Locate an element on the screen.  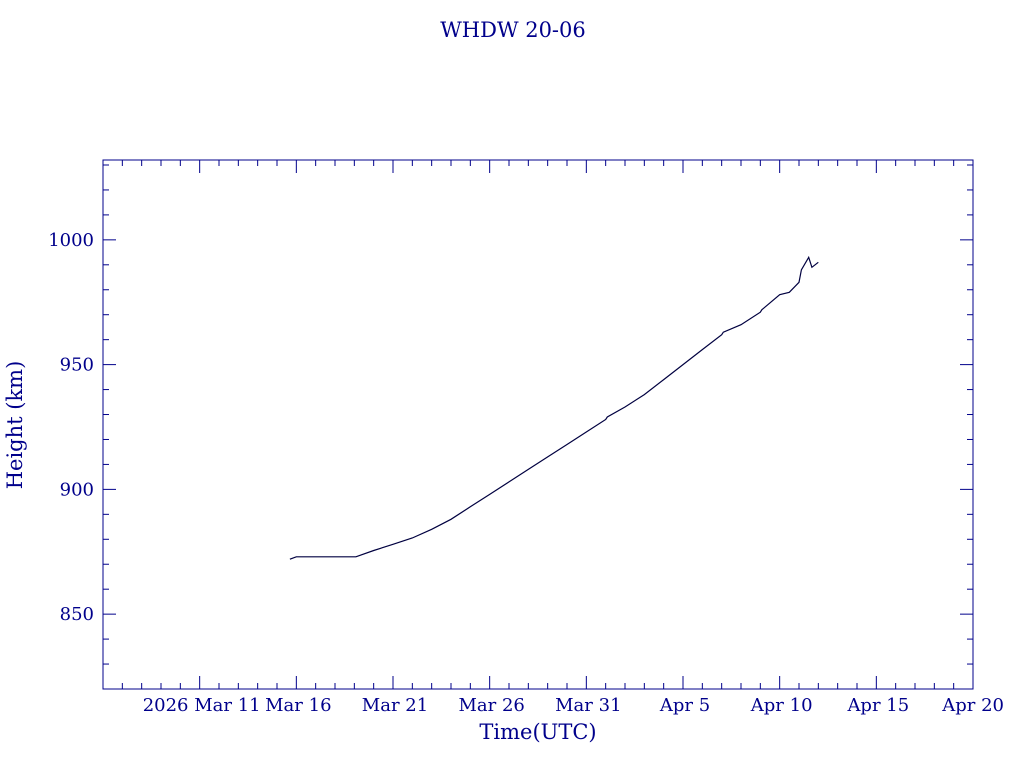
x-axis-label: Time(UTC) is located at coordinates (537, 732).